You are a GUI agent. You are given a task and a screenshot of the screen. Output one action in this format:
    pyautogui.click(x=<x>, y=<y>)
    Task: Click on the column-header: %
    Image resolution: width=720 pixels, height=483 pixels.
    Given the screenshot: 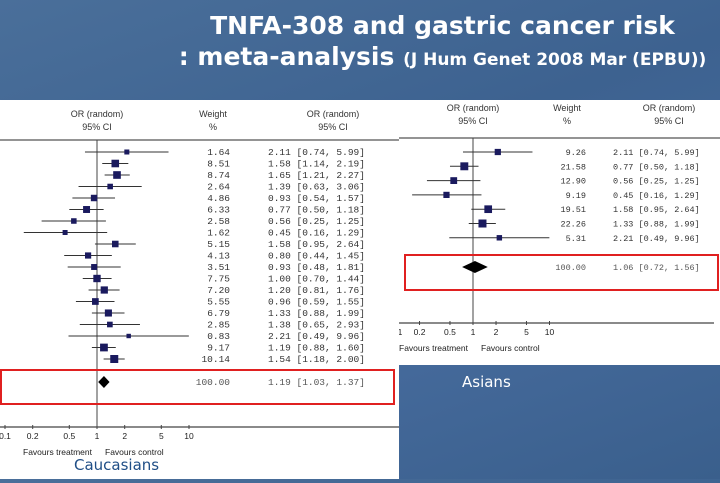 What is the action you would take?
    pyautogui.click(x=213, y=127)
    